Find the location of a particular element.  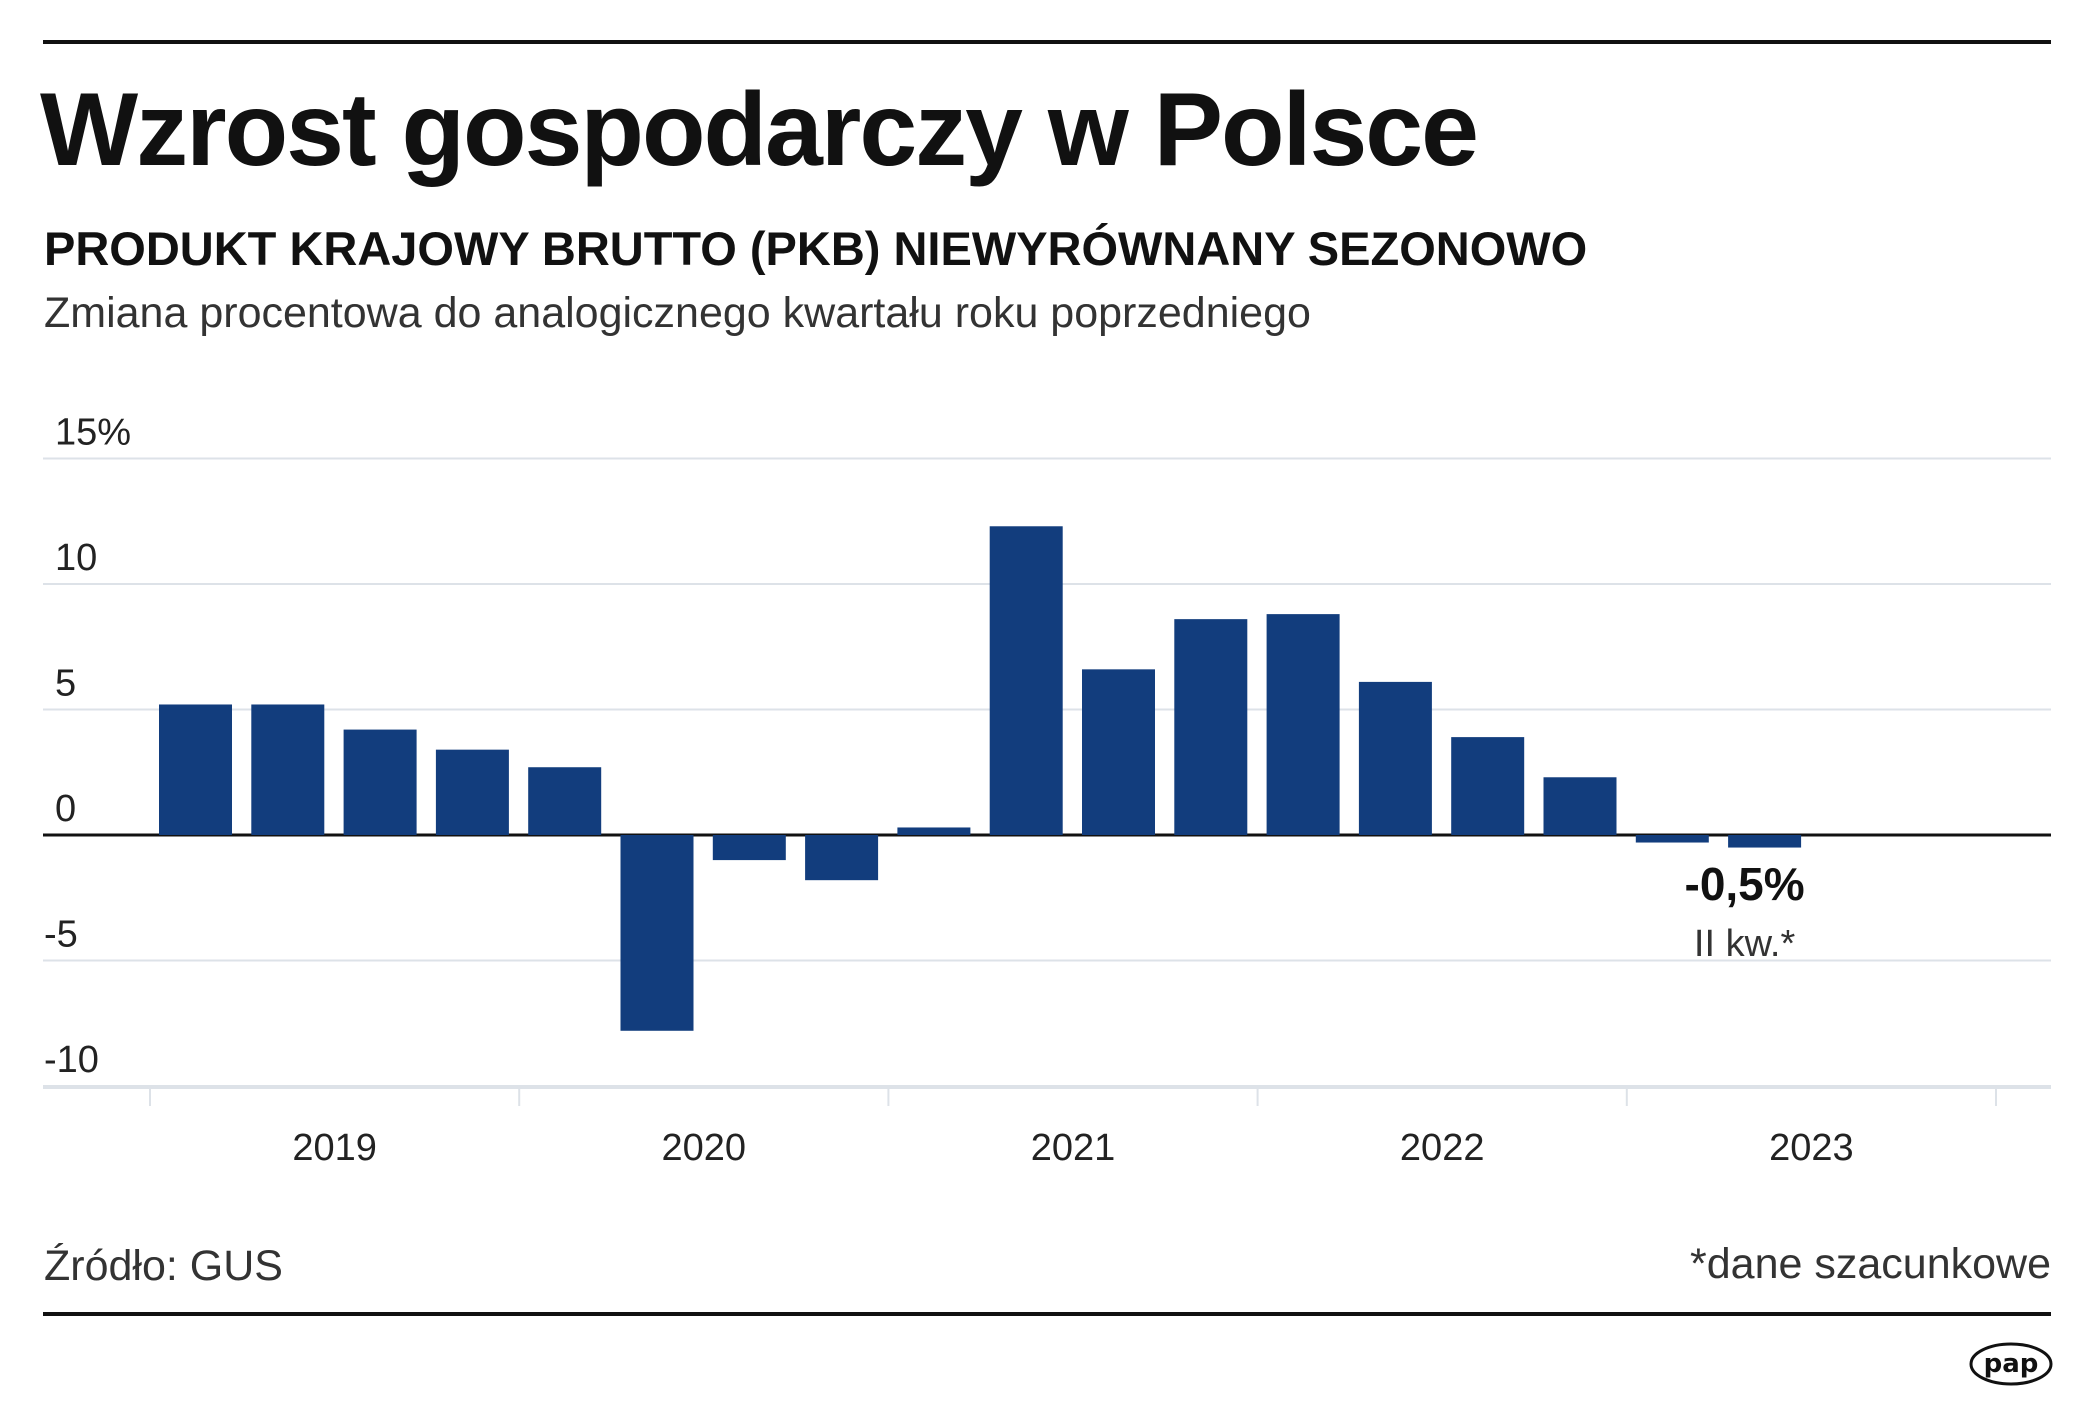

svg-text: pap is located at coordinates (2011, 1364).